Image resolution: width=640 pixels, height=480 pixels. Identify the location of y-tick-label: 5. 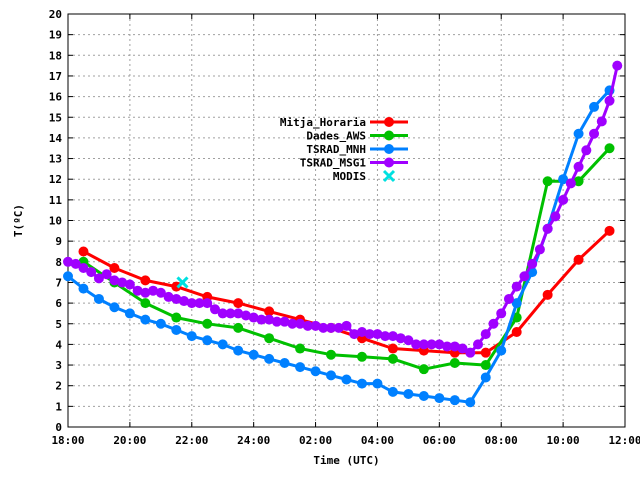
(58, 324).